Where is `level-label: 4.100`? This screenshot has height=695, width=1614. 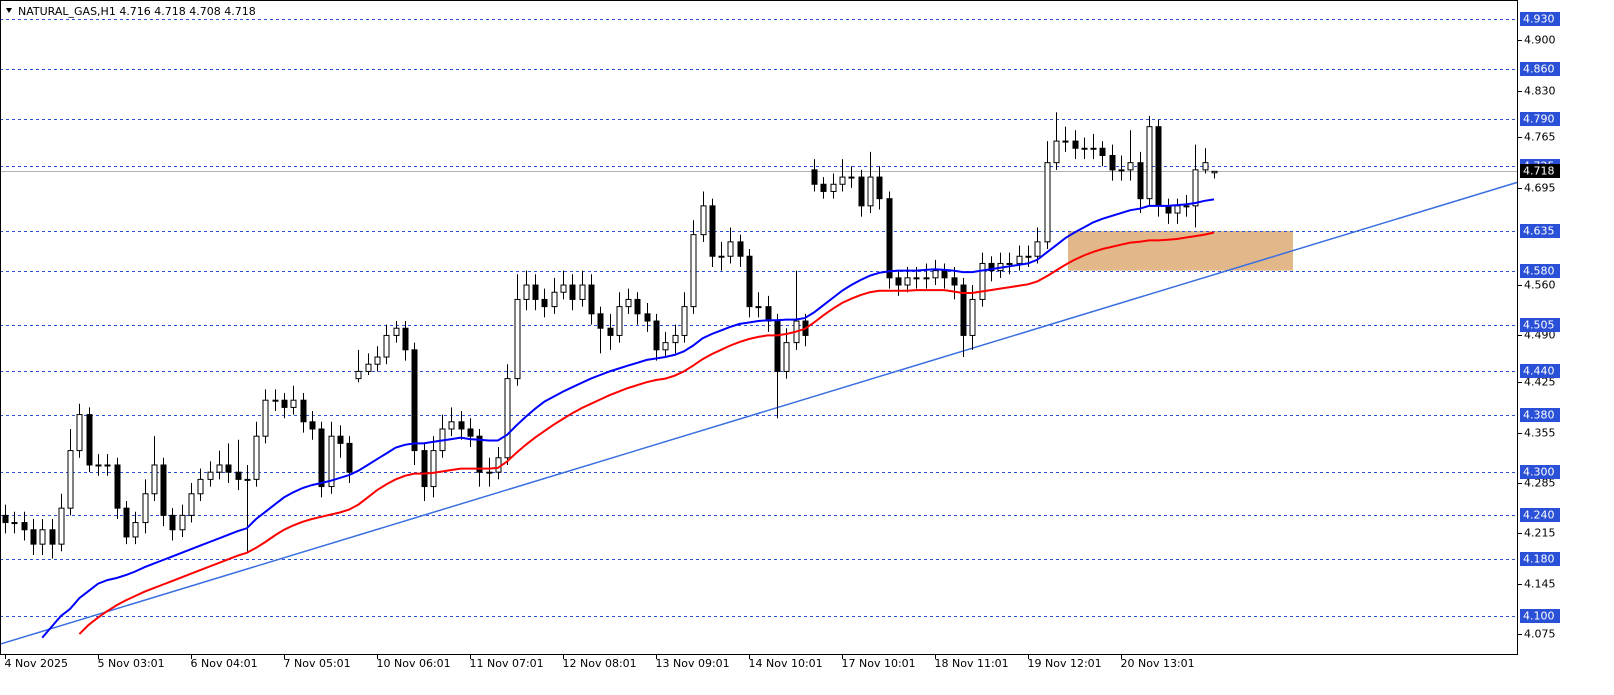 level-label: 4.100 is located at coordinates (1539, 616).